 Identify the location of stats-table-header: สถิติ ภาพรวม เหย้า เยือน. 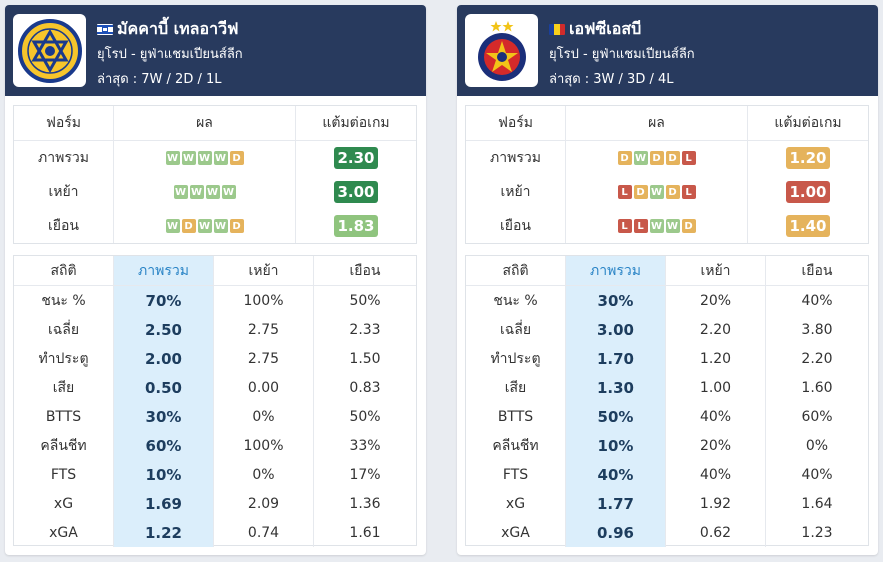
(215, 271).